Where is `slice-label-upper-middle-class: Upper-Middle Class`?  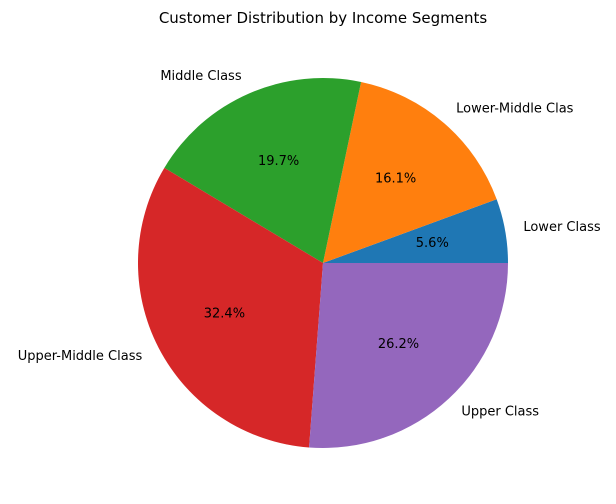
slice-label-upper-middle-class: Upper-Middle Class is located at coordinates (80, 356).